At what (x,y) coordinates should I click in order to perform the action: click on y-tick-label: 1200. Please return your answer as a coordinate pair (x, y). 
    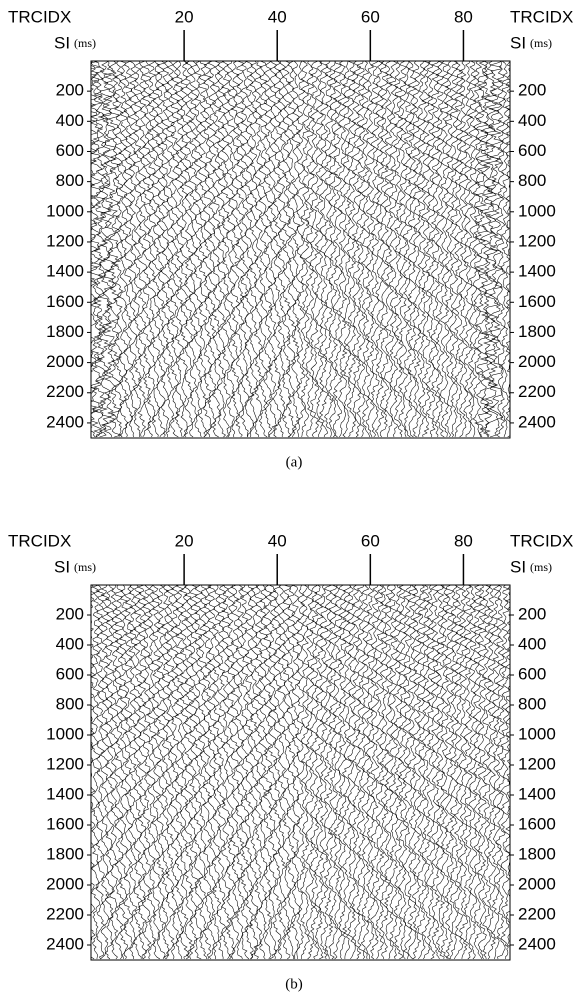
    Looking at the image, I should click on (65, 240).